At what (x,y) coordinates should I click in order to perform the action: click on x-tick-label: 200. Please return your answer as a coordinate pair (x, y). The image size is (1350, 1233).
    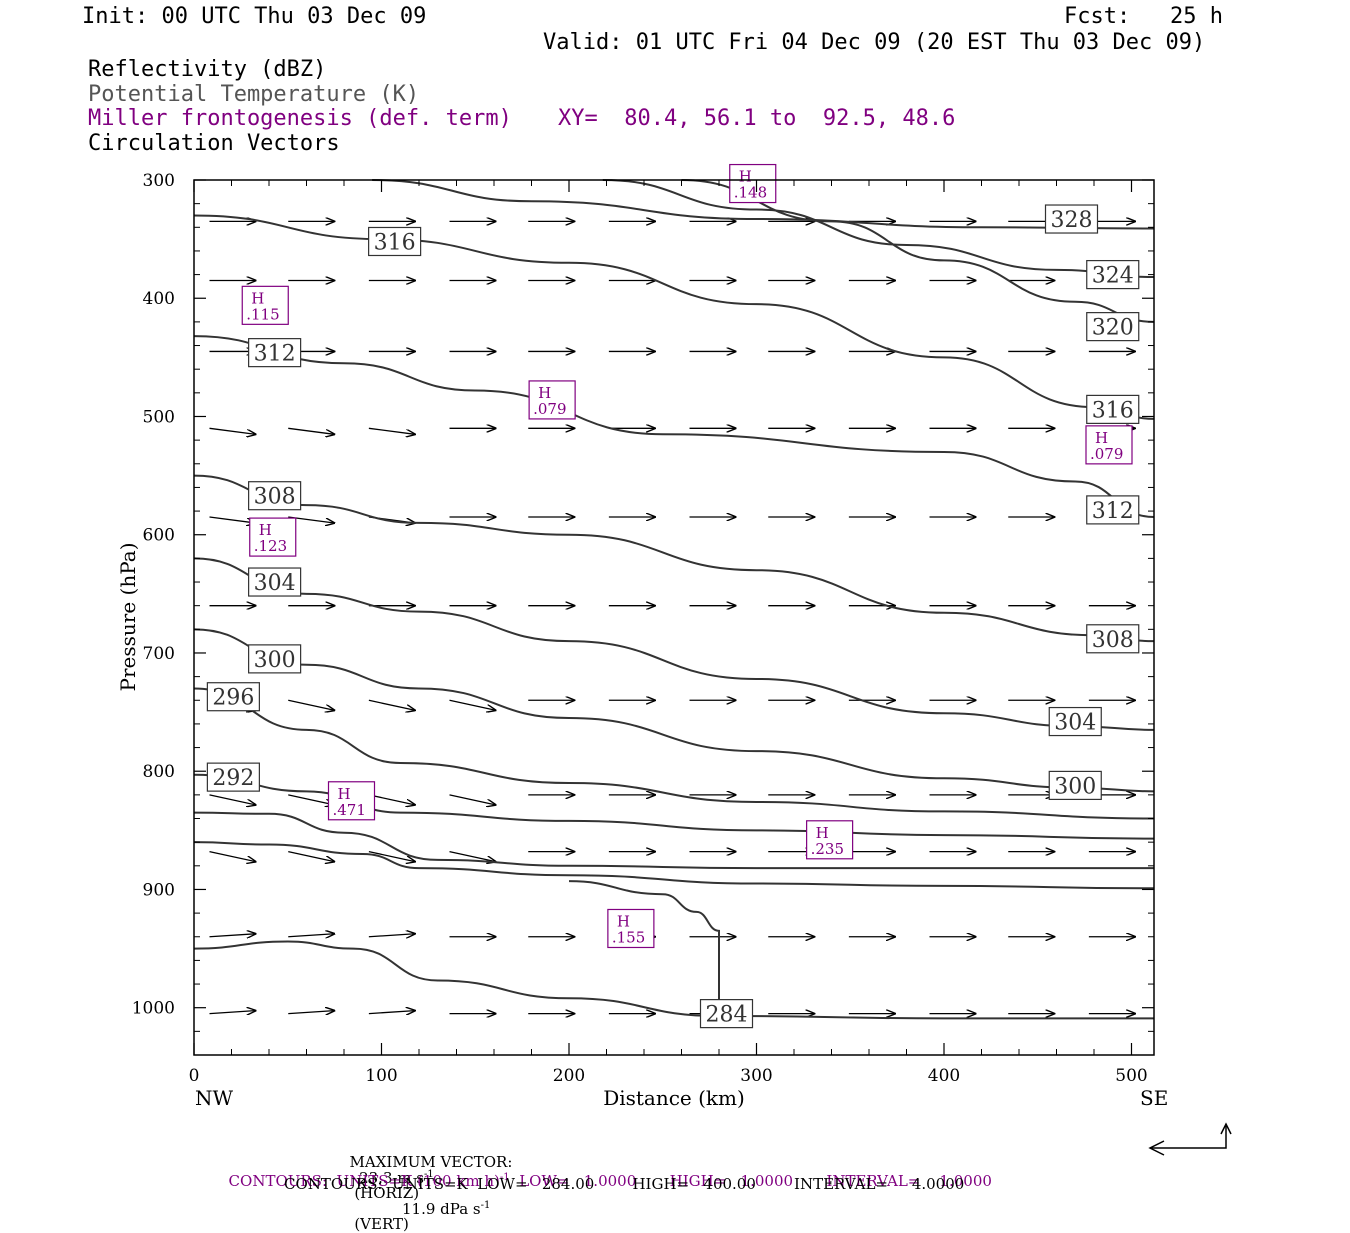
    Looking at the image, I should click on (569, 1076).